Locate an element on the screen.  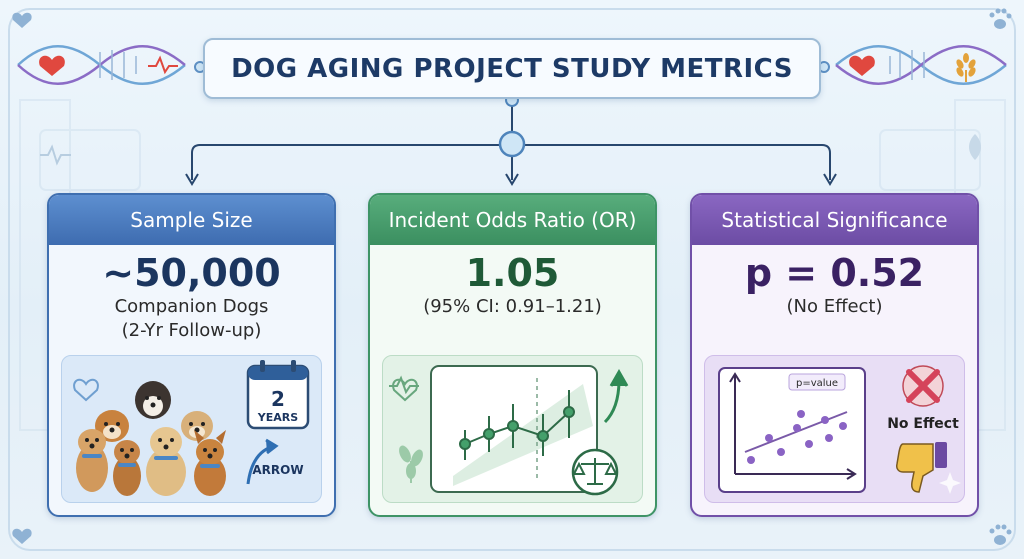
bg-pulse-icon is located at coordinates (55, 155).